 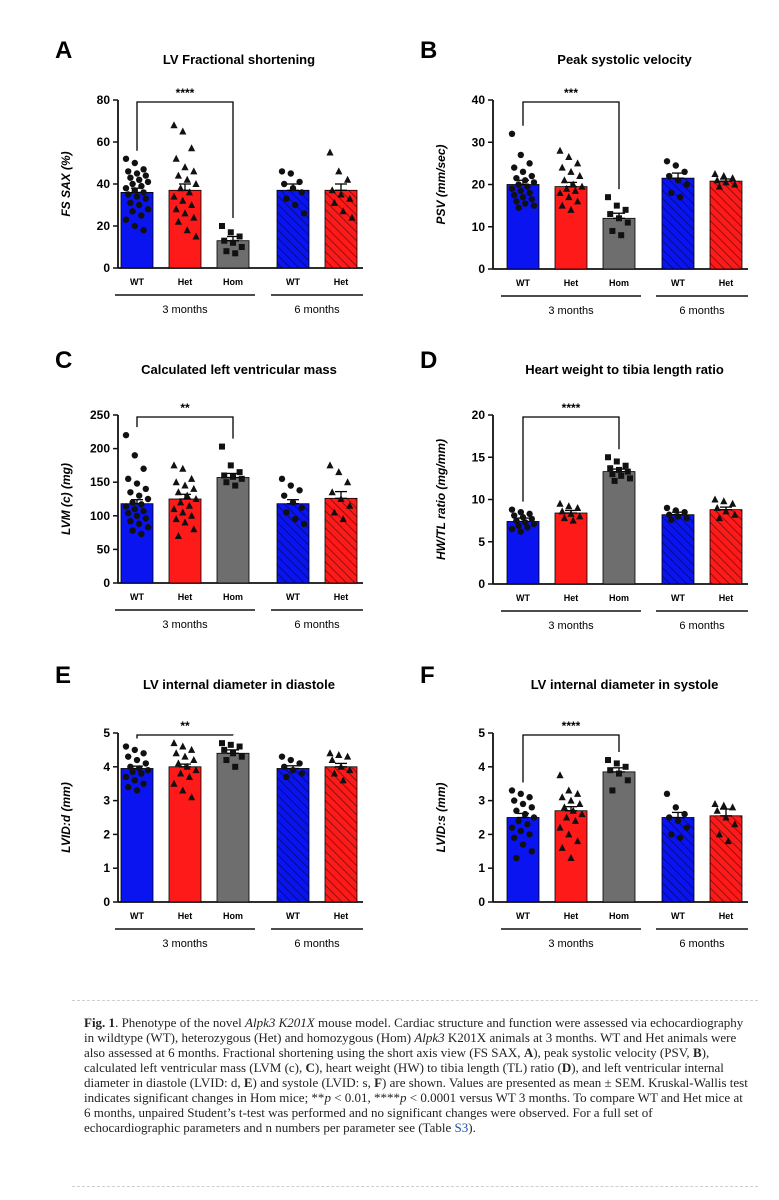 What do you see at coordinates (63, 50) in the screenshot?
I see `panel-letter: A` at bounding box center [63, 50].